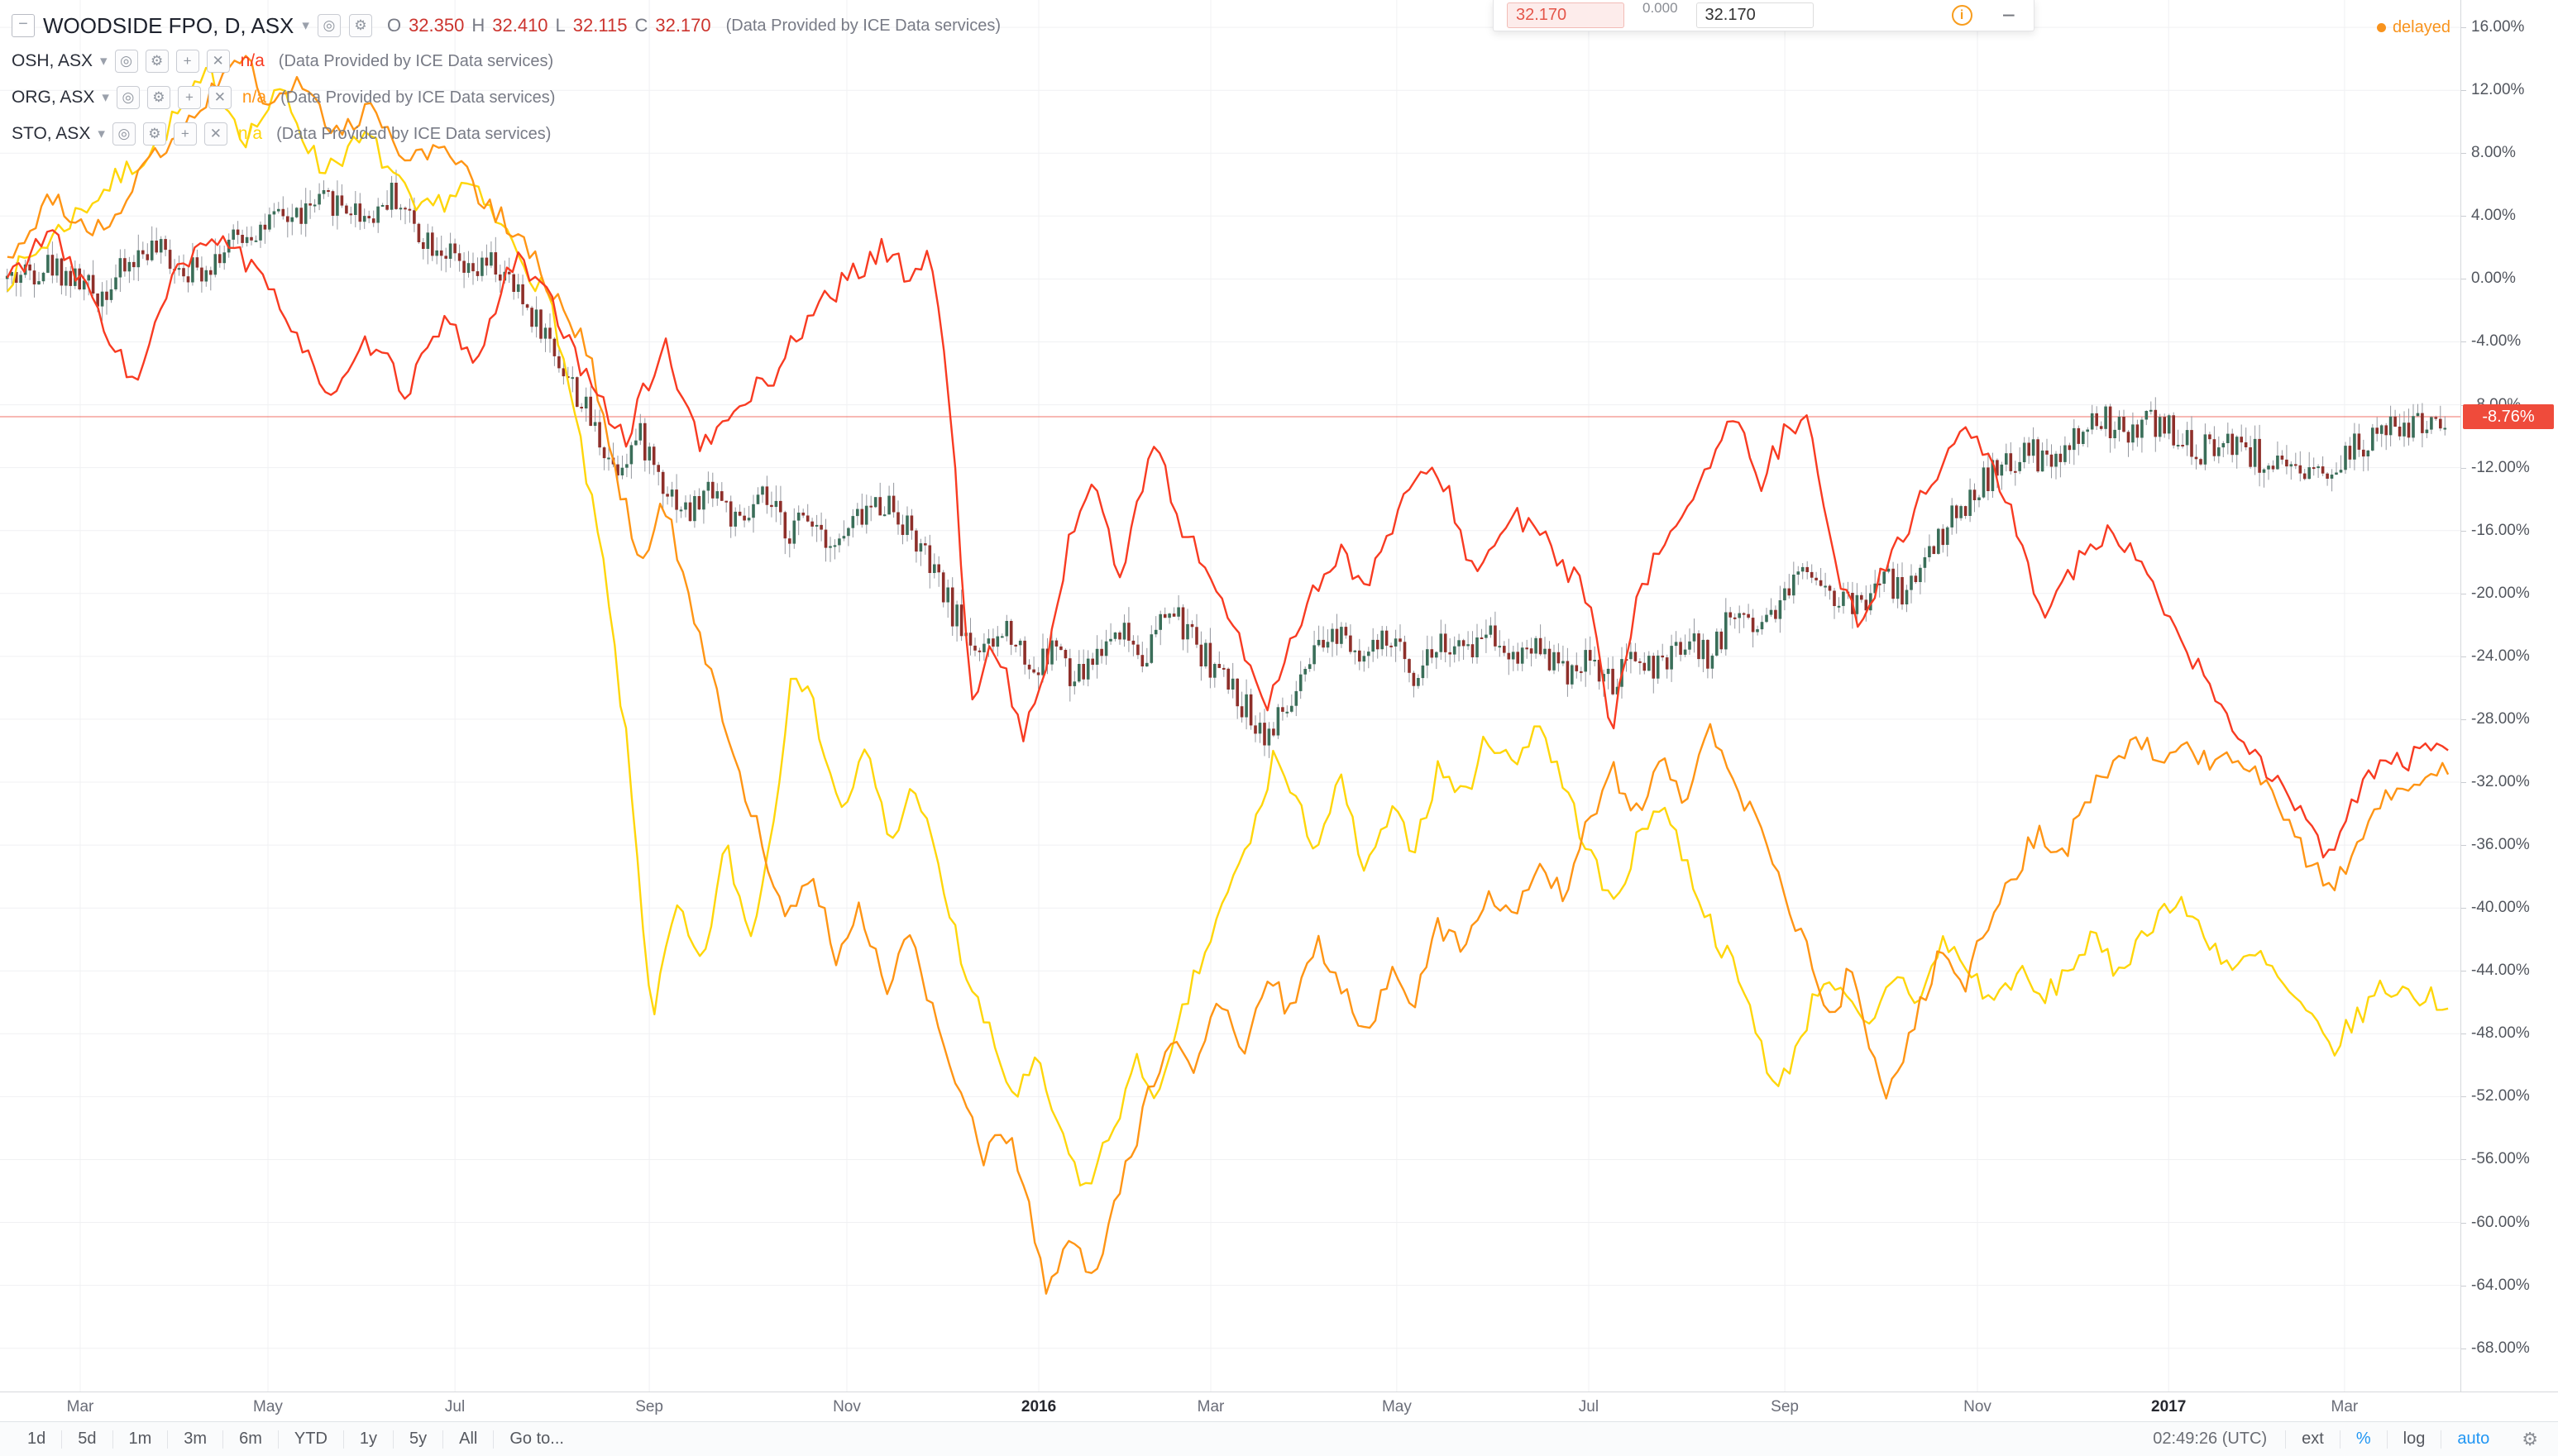 This screenshot has height=1456, width=2558. I want to click on range-button-all: All, so click(468, 1439).